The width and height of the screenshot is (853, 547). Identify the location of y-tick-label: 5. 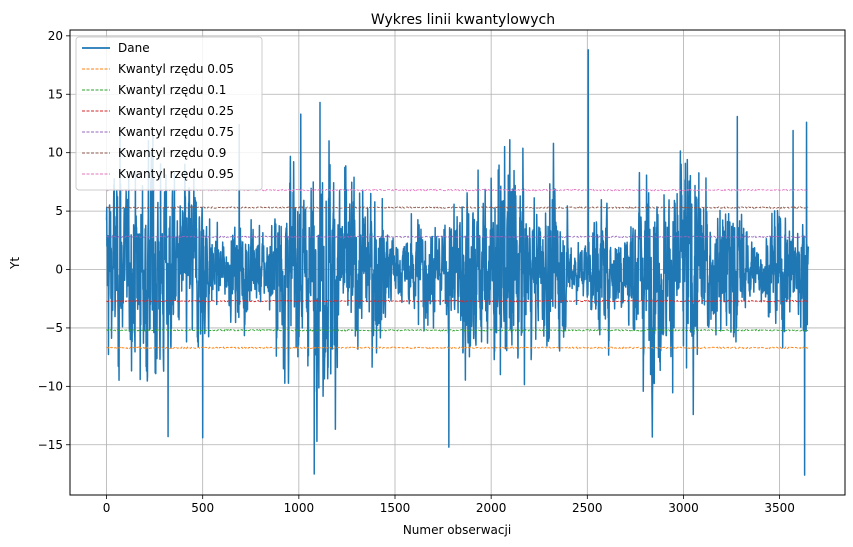
(59, 211).